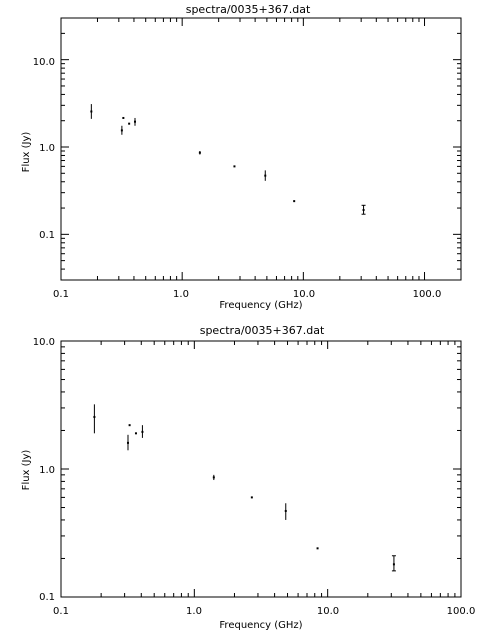 Image resolution: width=480 pixels, height=640 pixels. I want to click on chart-1-y-tick-labels: 0.1 1.0 10.0, so click(44, 149).